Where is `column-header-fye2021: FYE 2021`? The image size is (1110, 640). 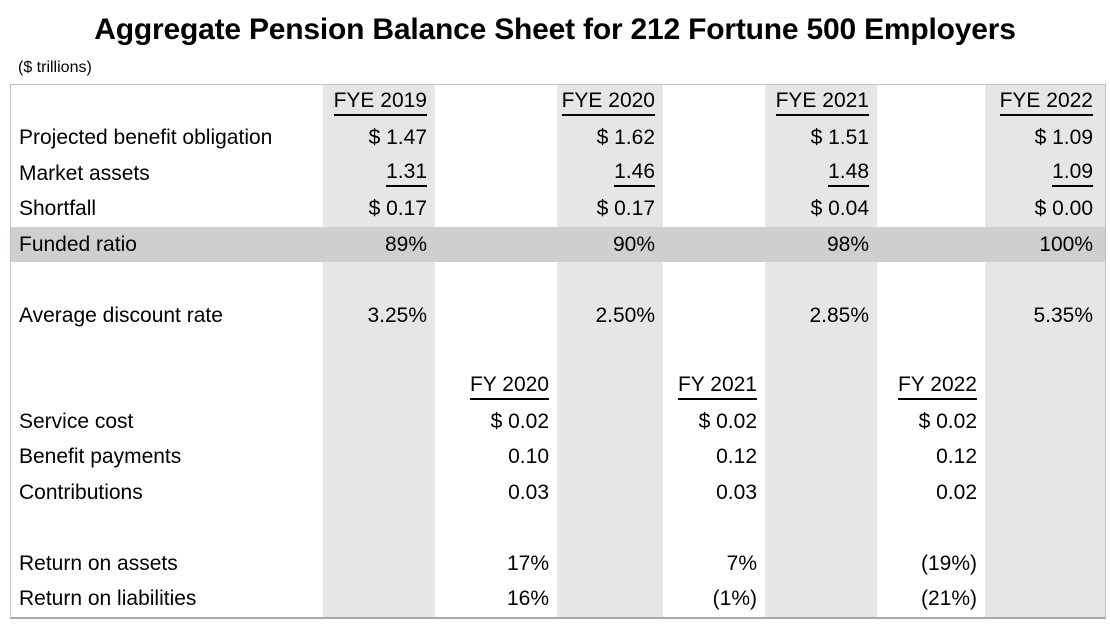 column-header-fye2021: FYE 2021 is located at coordinates (821, 102).